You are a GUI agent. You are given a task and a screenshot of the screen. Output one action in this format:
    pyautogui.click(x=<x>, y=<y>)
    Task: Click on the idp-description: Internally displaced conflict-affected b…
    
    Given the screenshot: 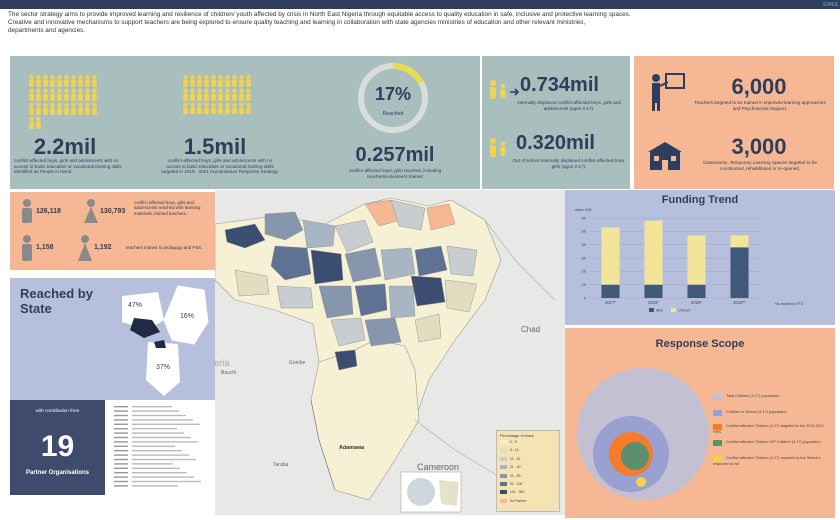 What is the action you would take?
    pyautogui.click(x=569, y=105)
    